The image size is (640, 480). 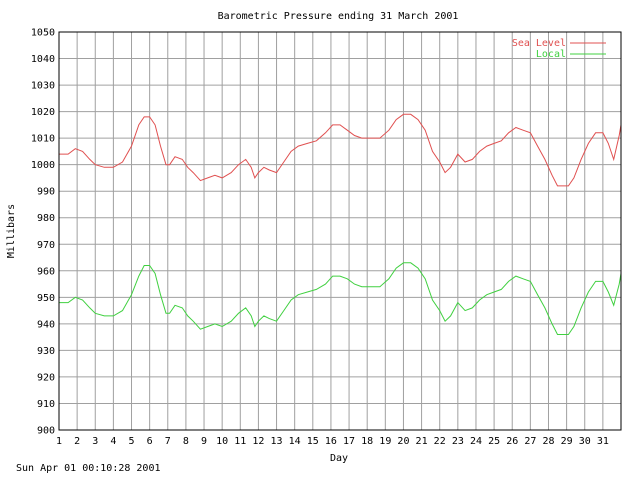 I want to click on y-tick-label: 1020, so click(x=43, y=112).